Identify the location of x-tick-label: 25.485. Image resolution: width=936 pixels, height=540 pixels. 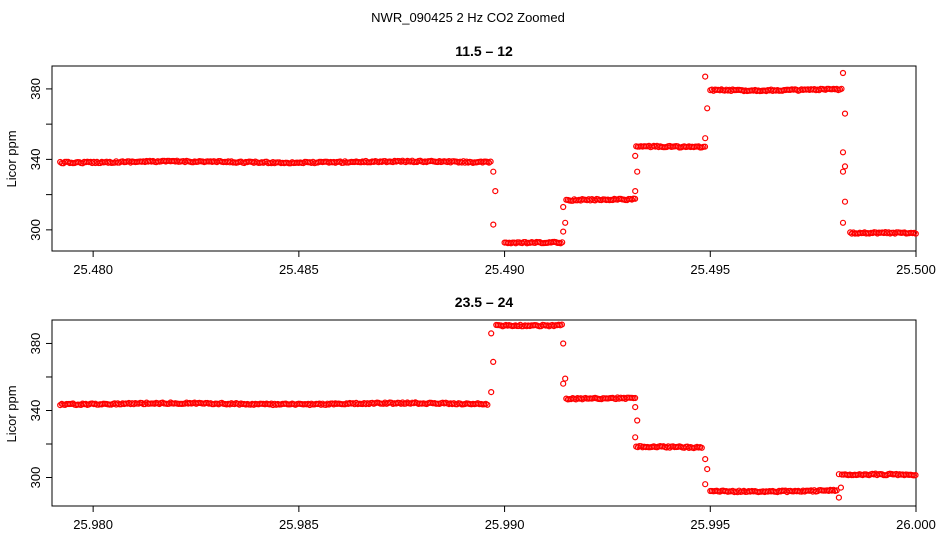
(299, 269).